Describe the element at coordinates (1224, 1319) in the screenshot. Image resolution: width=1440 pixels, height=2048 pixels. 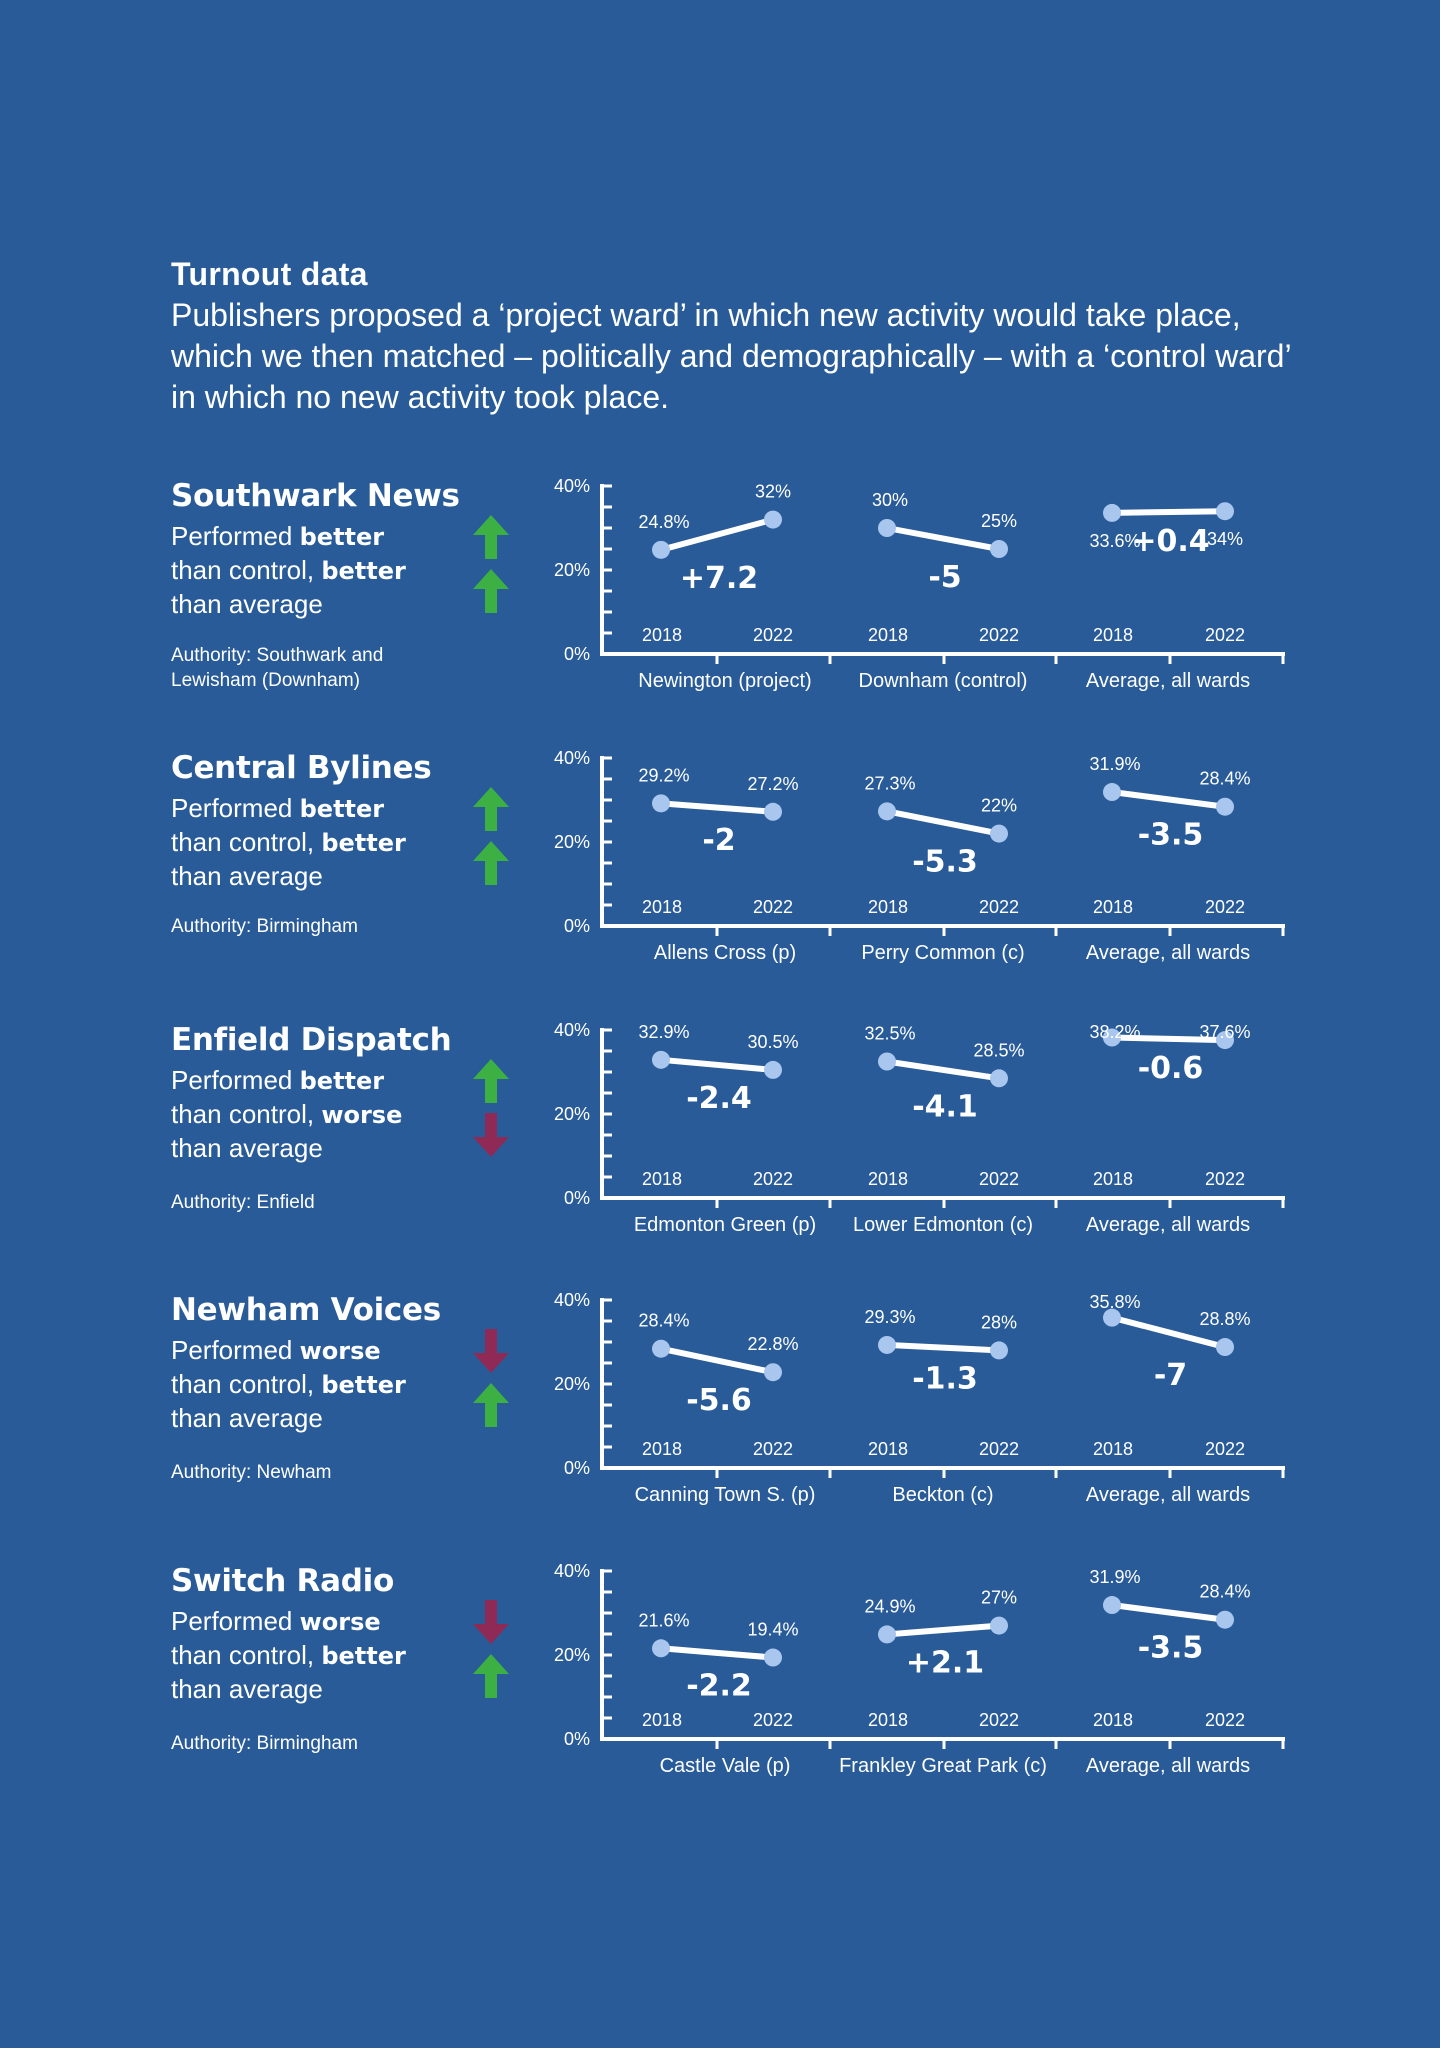
I see `value-label: 28.8%` at that location.